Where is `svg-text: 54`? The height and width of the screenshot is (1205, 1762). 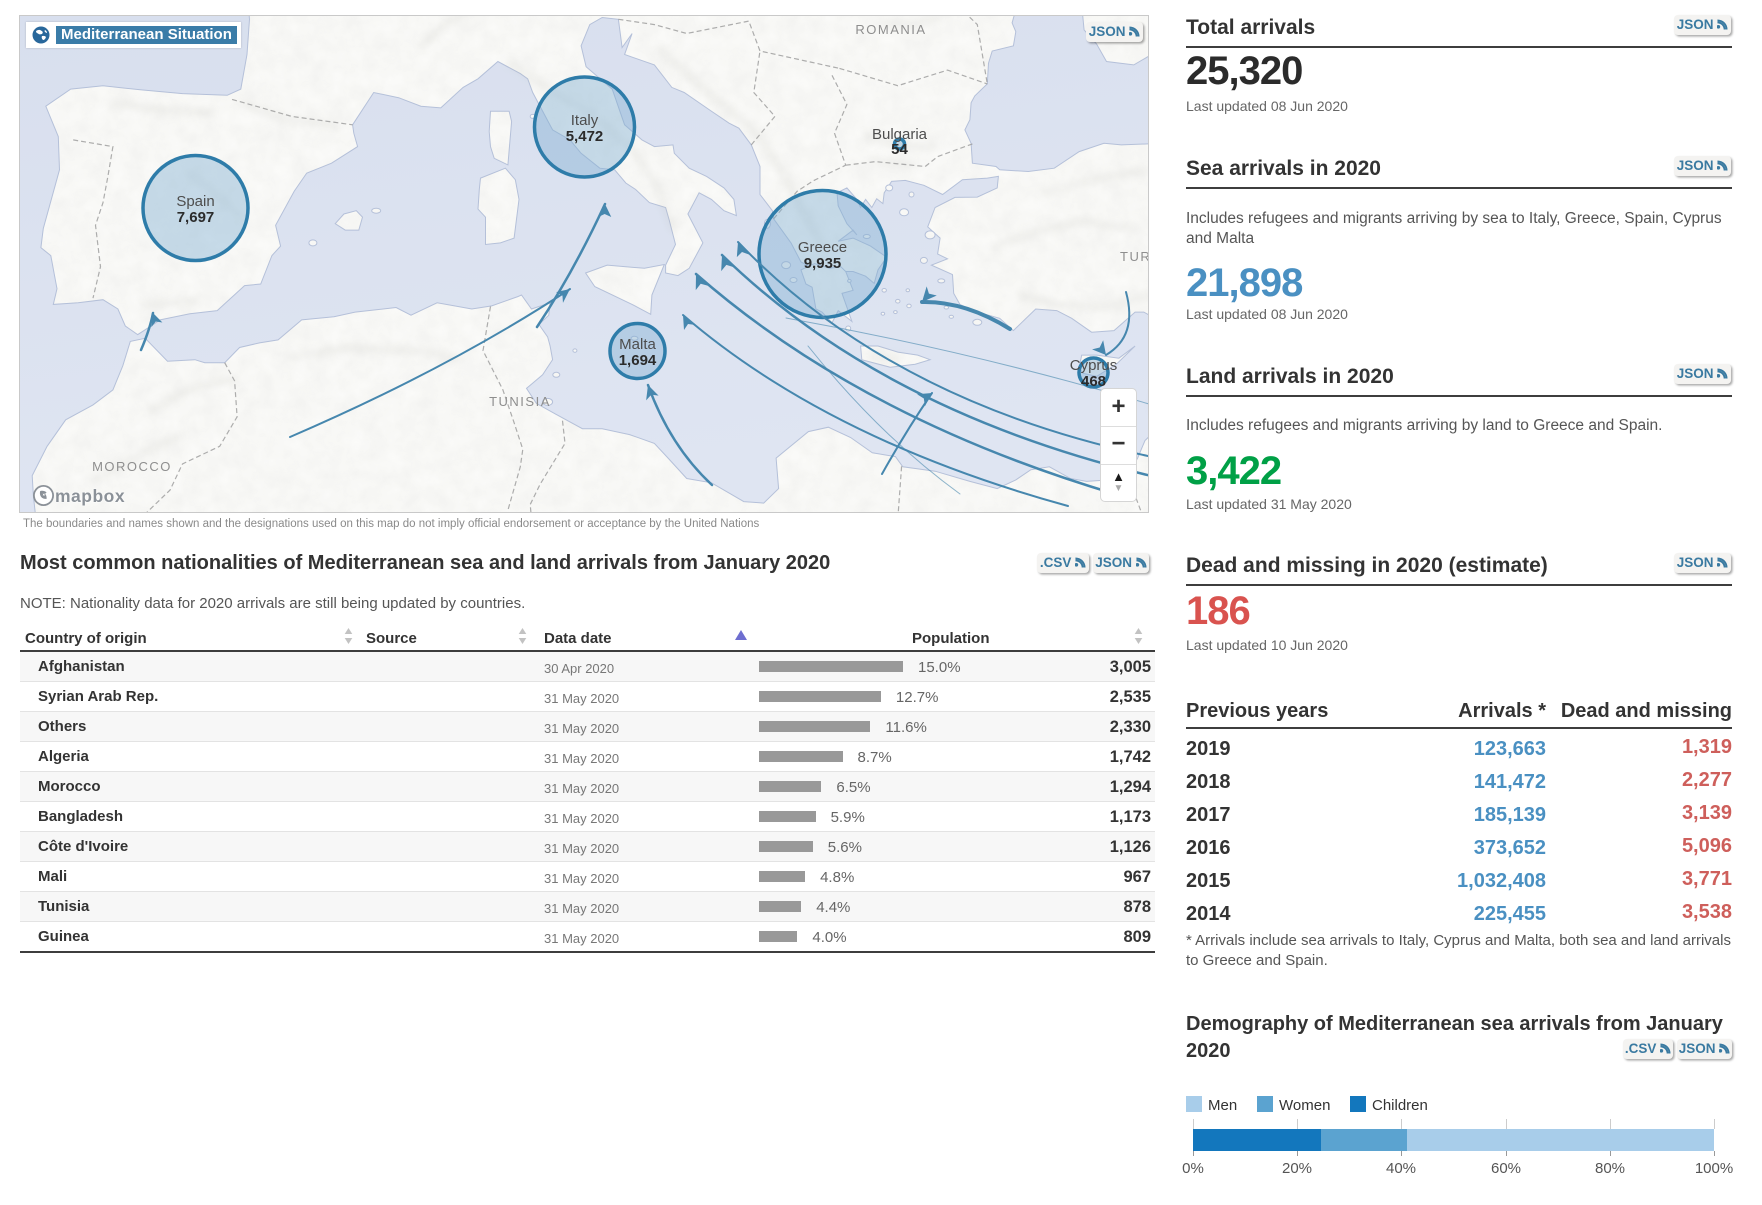
svg-text: 54 is located at coordinates (899, 149).